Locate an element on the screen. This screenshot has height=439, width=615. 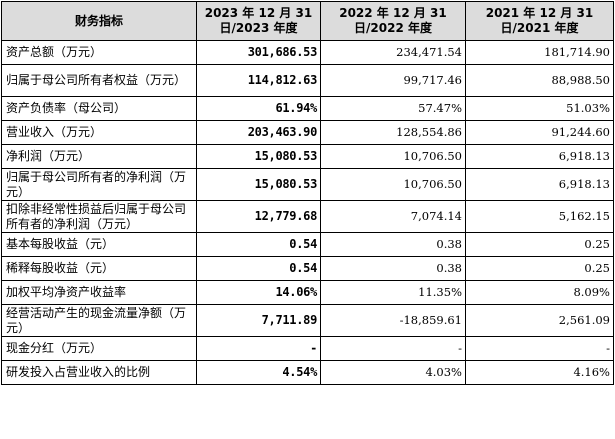
row-label: 资产总额（万元） is located at coordinates (99, 52).